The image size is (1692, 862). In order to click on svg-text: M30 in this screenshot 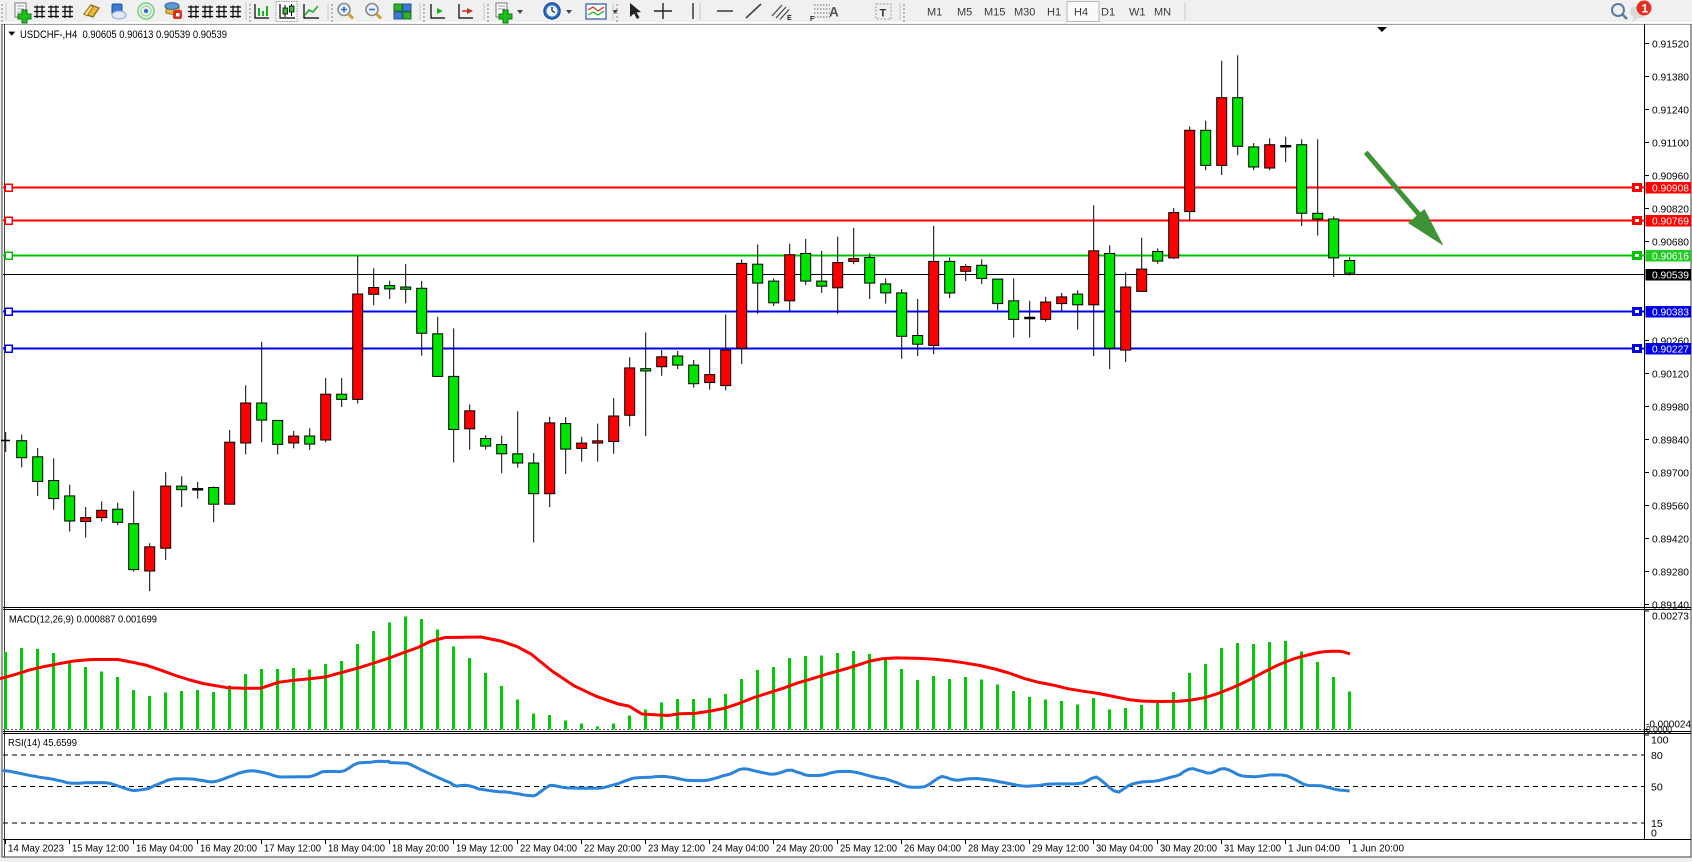, I will do `click(1024, 13)`.